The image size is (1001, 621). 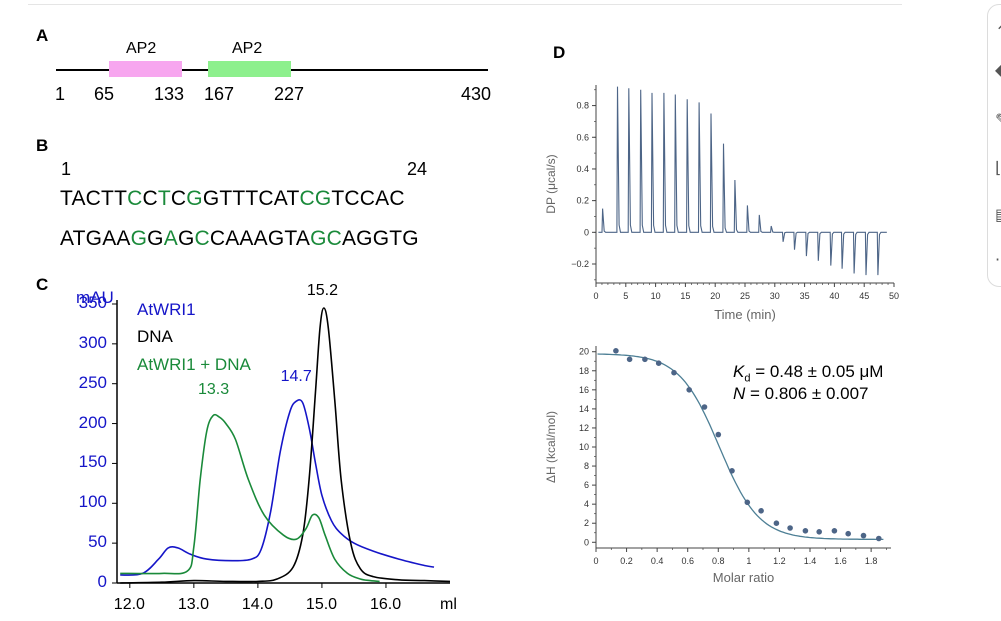 What do you see at coordinates (998, 167) in the screenshot?
I see `side-icon-4: ⌊` at bounding box center [998, 167].